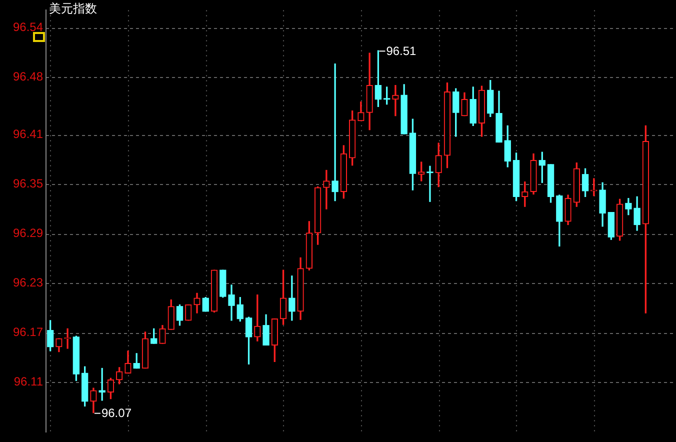  What do you see at coordinates (28, 233) in the screenshot?
I see `y-tick-label: 96.29` at bounding box center [28, 233].